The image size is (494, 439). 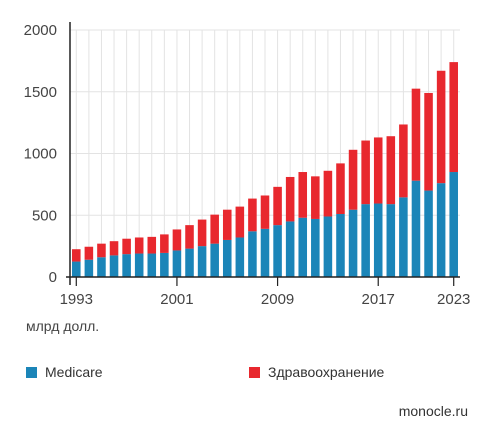 I want to click on legend-label-medicare: Medicare, so click(x=74, y=372).